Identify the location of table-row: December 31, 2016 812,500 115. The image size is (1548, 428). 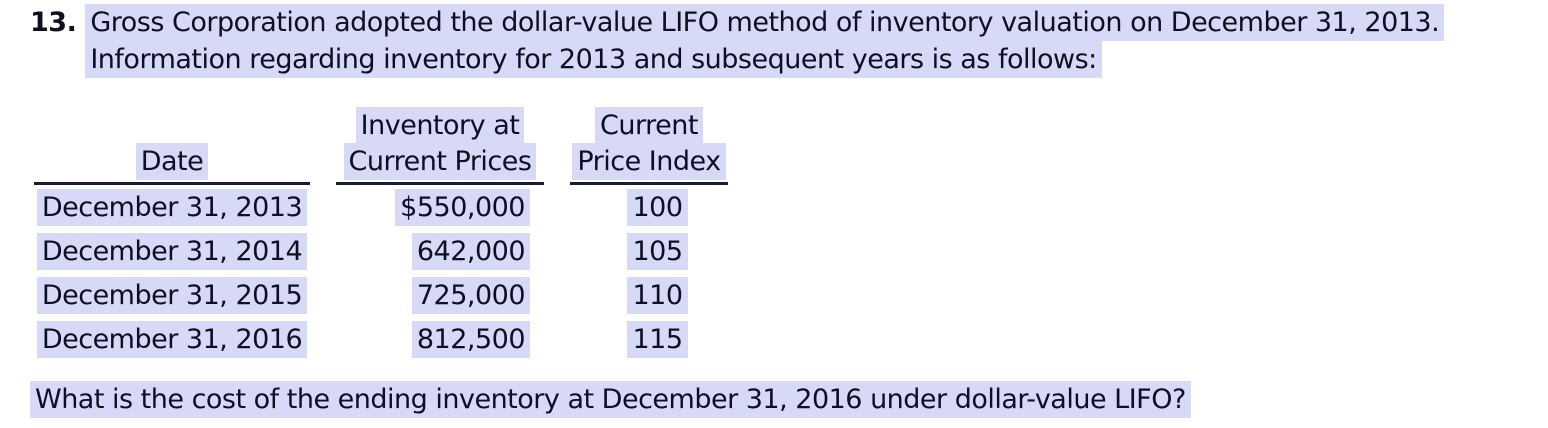
(381, 339).